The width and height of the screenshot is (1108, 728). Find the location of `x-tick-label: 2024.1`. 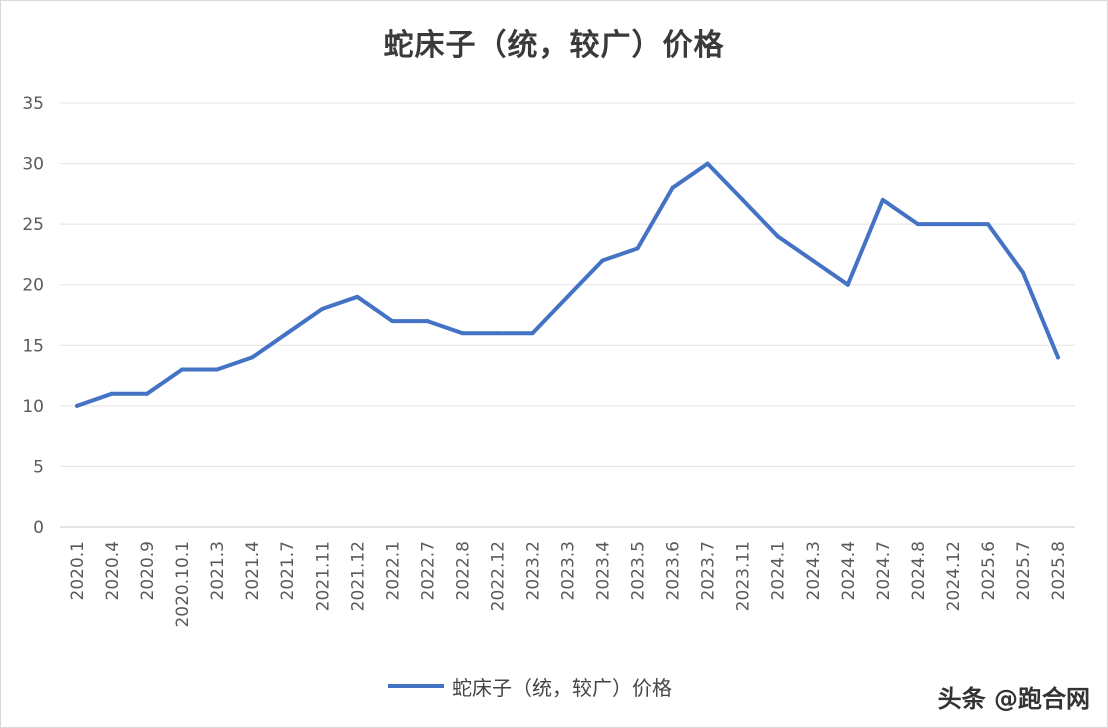

x-tick-label: 2024.1 is located at coordinates (779, 570).